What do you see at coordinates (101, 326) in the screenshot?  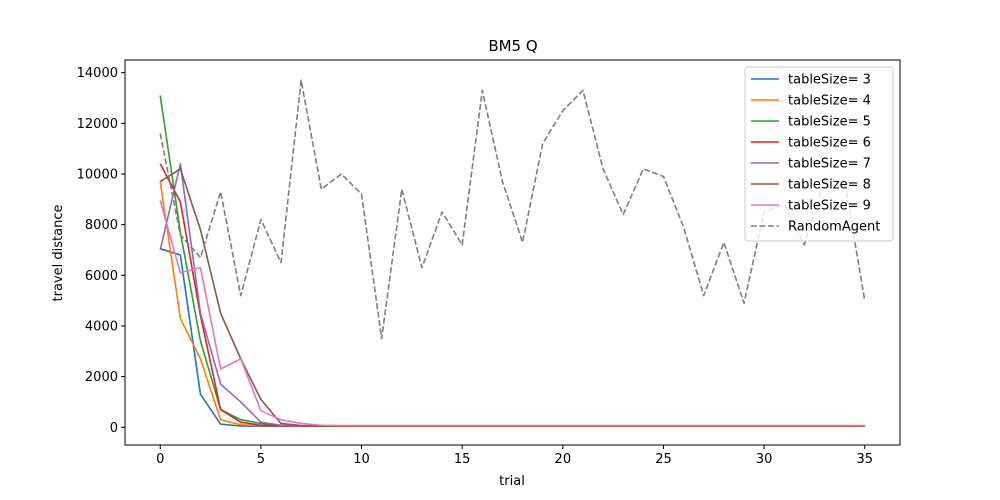 I see `y-tick-label: 4000` at bounding box center [101, 326].